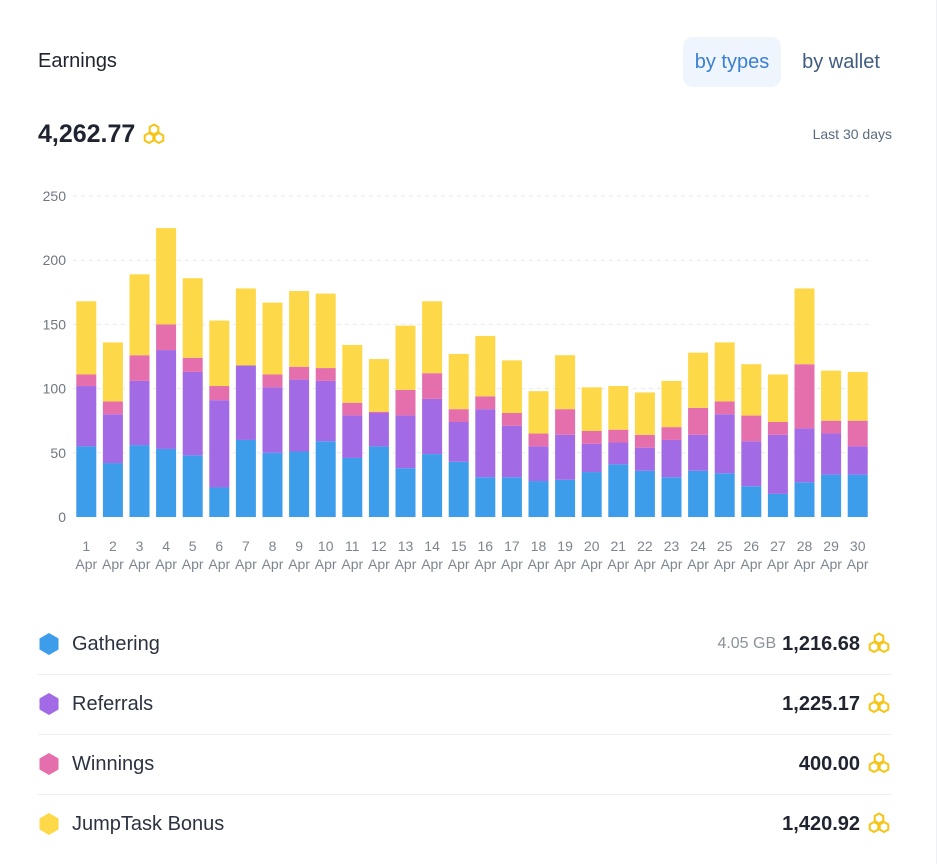 This screenshot has height=864, width=937. Describe the element at coordinates (732, 62) in the screenshot. I see `by-types-toggle: by types` at that location.